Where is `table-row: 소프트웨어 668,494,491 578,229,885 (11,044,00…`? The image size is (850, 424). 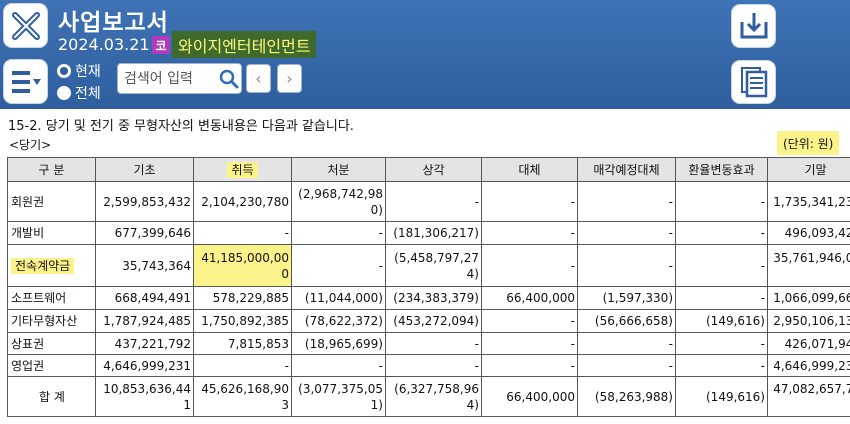
table-row: 소프트웨어 668,494,491 578,229,885 (11,044,00… is located at coordinates (428, 298).